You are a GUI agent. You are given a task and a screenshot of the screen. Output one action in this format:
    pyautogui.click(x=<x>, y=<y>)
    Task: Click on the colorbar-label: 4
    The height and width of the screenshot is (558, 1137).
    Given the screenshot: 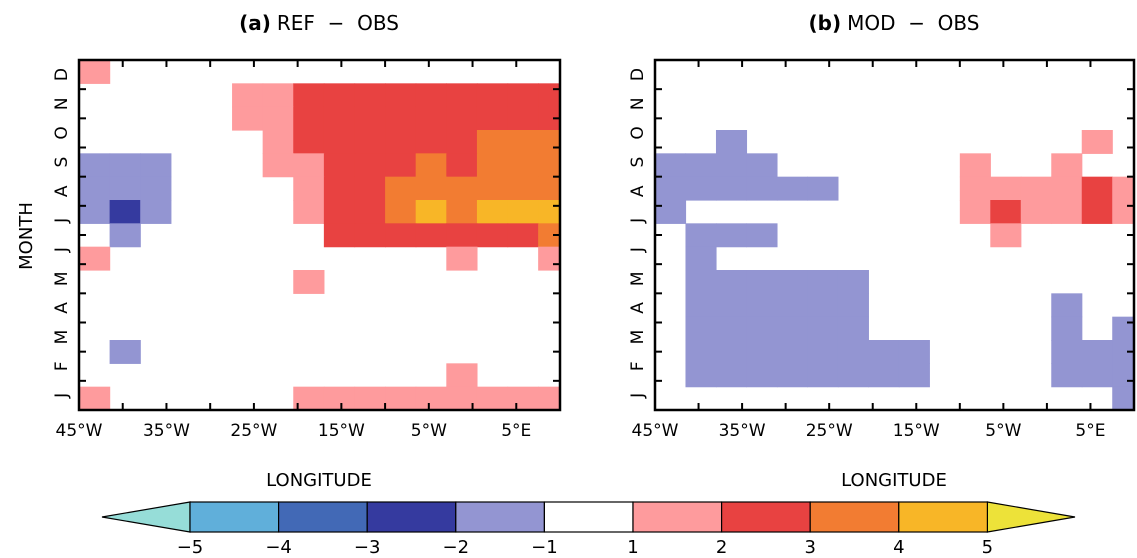 What is the action you would take?
    pyautogui.click(x=898, y=547)
    